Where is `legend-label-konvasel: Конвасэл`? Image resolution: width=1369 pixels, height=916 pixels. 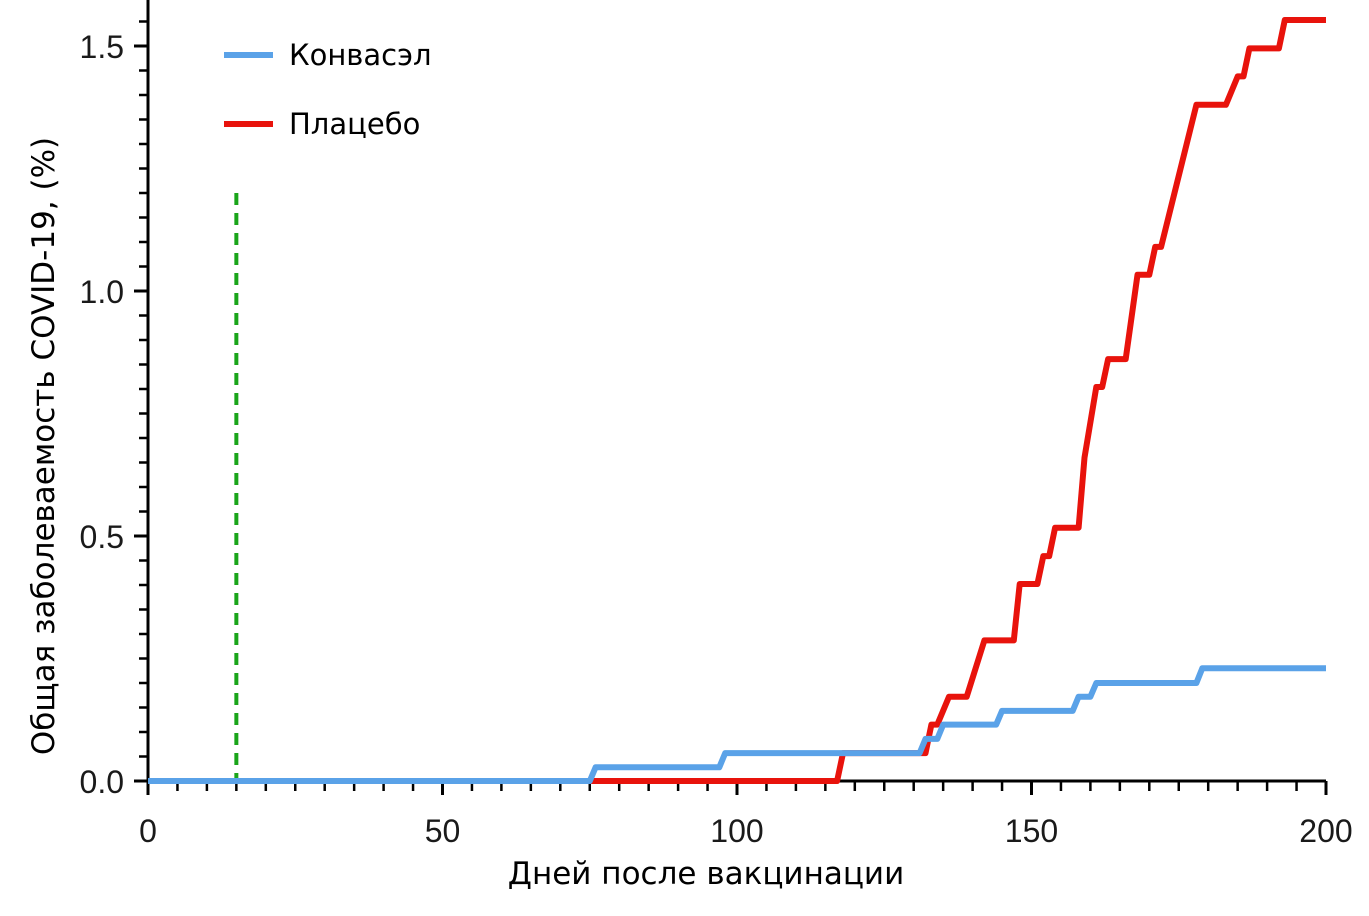 legend-label-konvasel: Конвасэл is located at coordinates (360, 55).